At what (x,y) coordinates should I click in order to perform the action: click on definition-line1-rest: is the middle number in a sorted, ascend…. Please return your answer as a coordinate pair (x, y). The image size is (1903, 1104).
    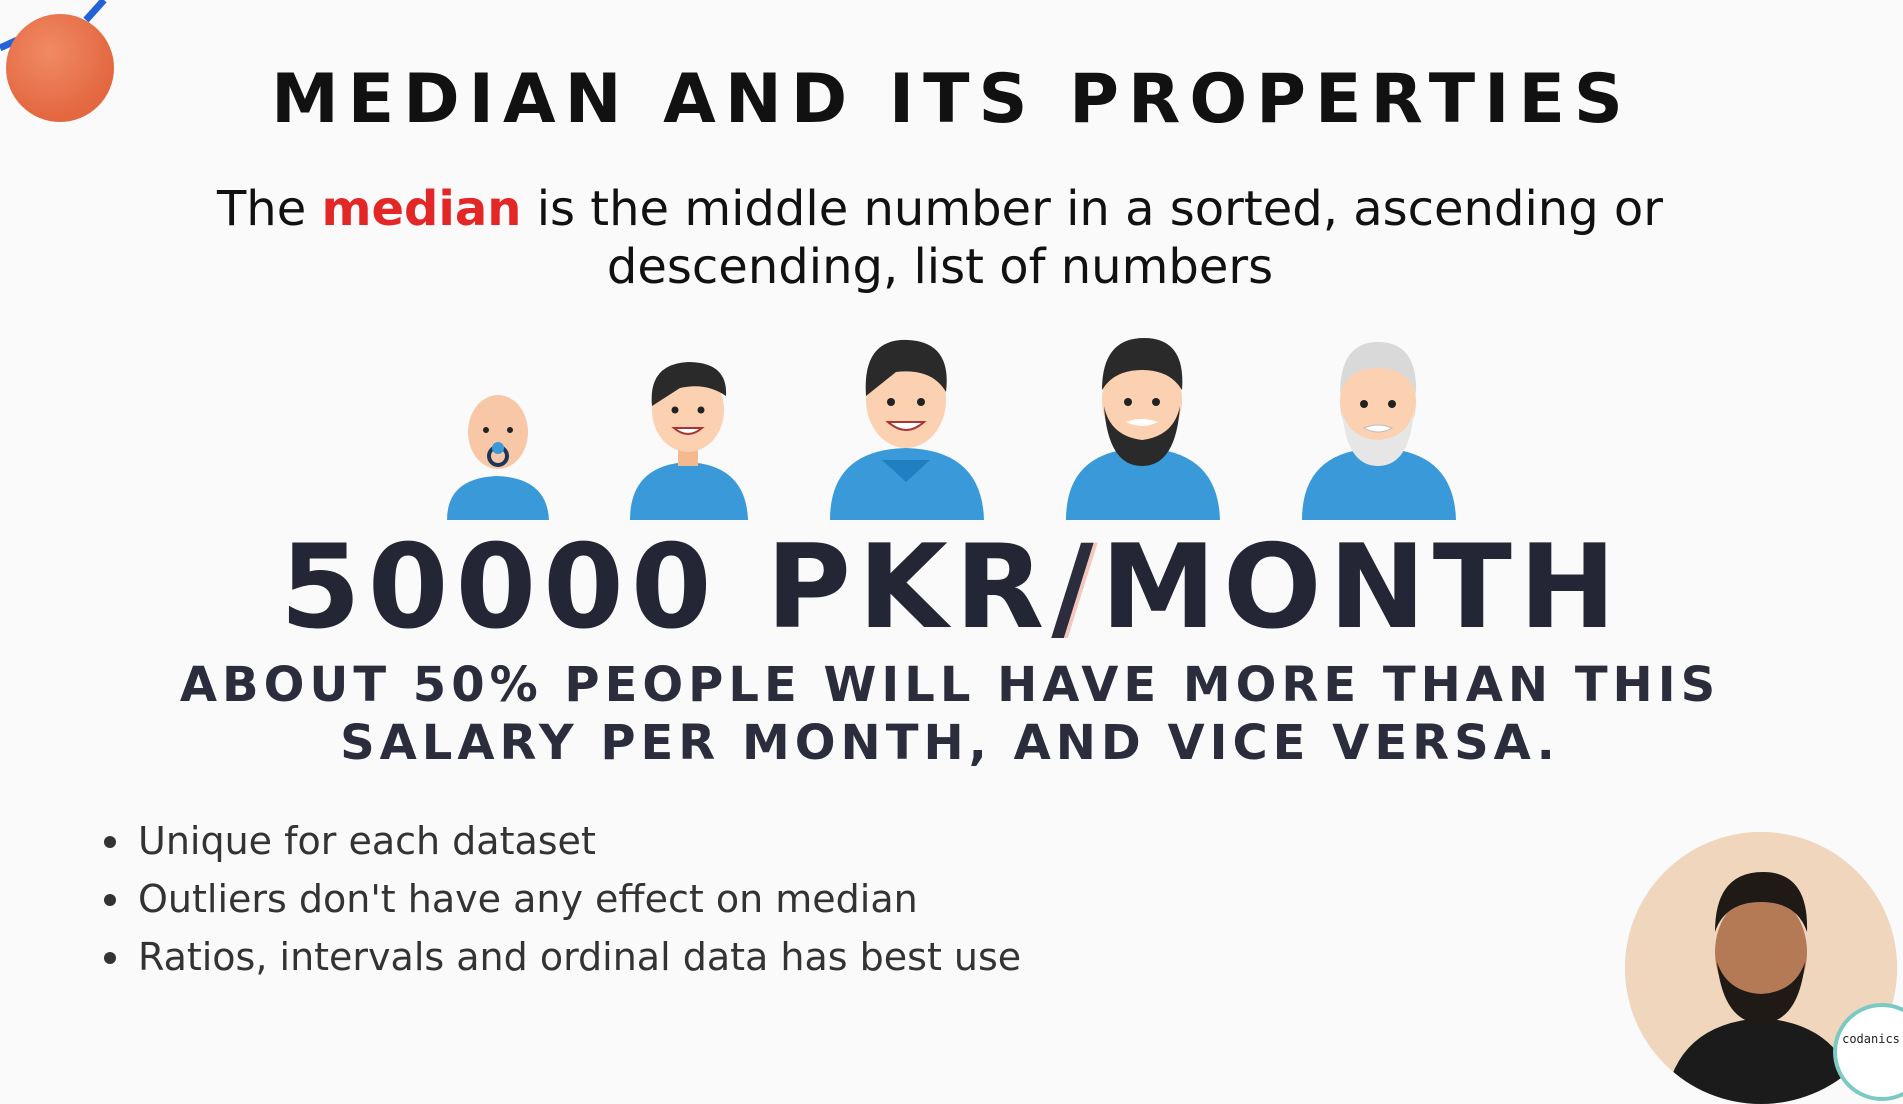
    Looking at the image, I should click on (1092, 209).